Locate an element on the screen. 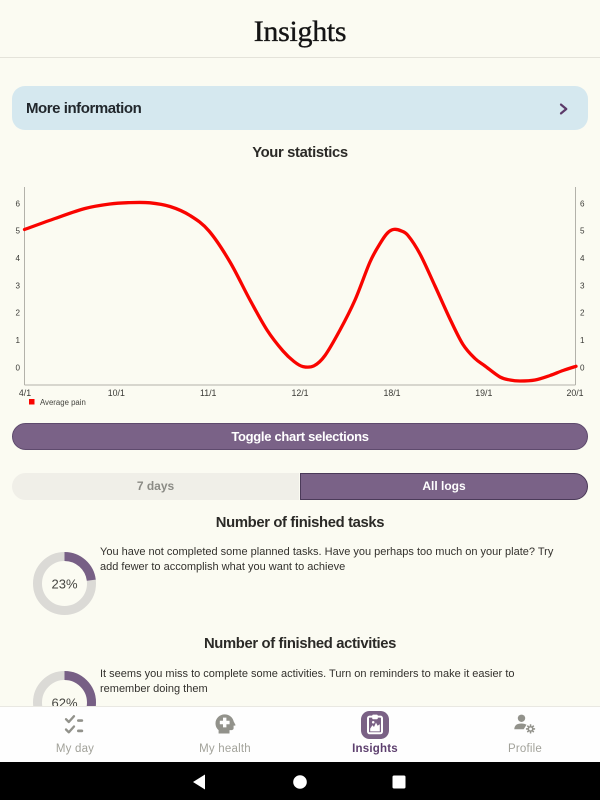 This screenshot has width=600, height=800. svg-text: 19/1 is located at coordinates (483, 393).